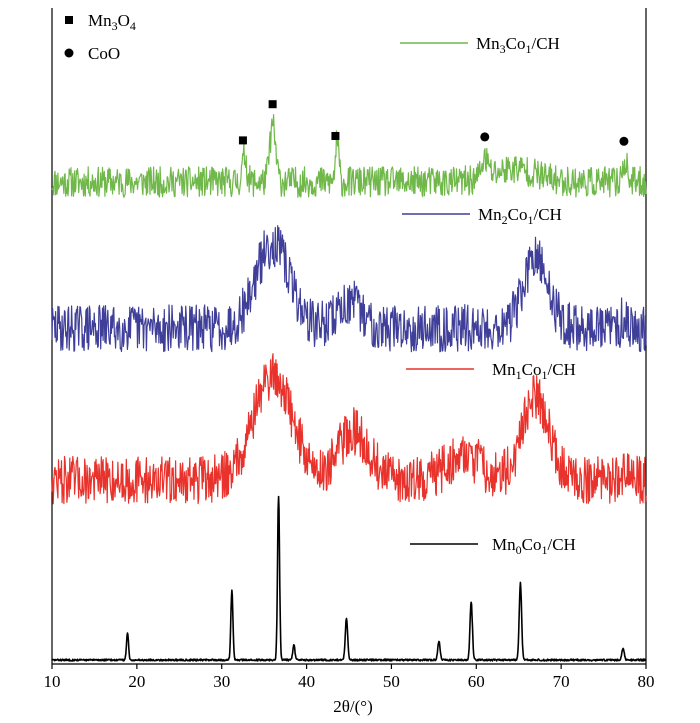 The image size is (700, 723). Describe the element at coordinates (349, 677) in the screenshot. I see `x-axis: 10 20 30 40 50 60 70 80` at that location.